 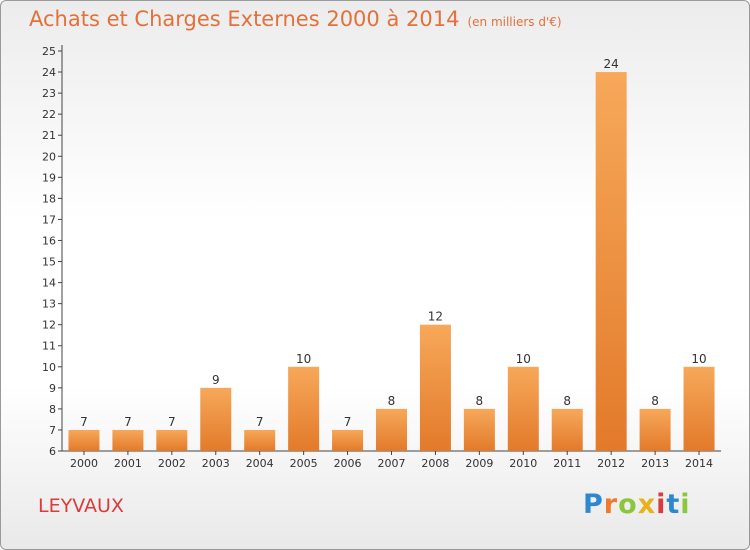 What do you see at coordinates (611, 504) in the screenshot?
I see `logo-letter: r` at bounding box center [611, 504].